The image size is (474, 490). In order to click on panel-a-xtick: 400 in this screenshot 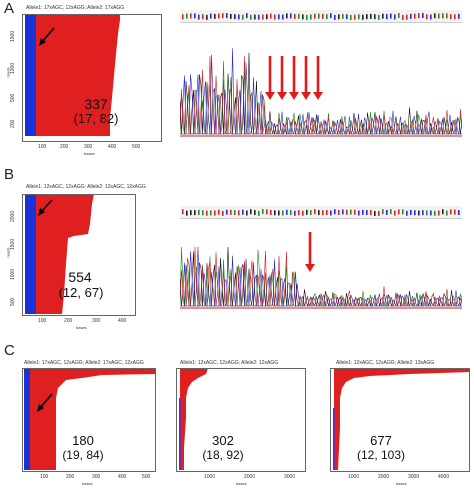, I will do `click(112, 147)`.